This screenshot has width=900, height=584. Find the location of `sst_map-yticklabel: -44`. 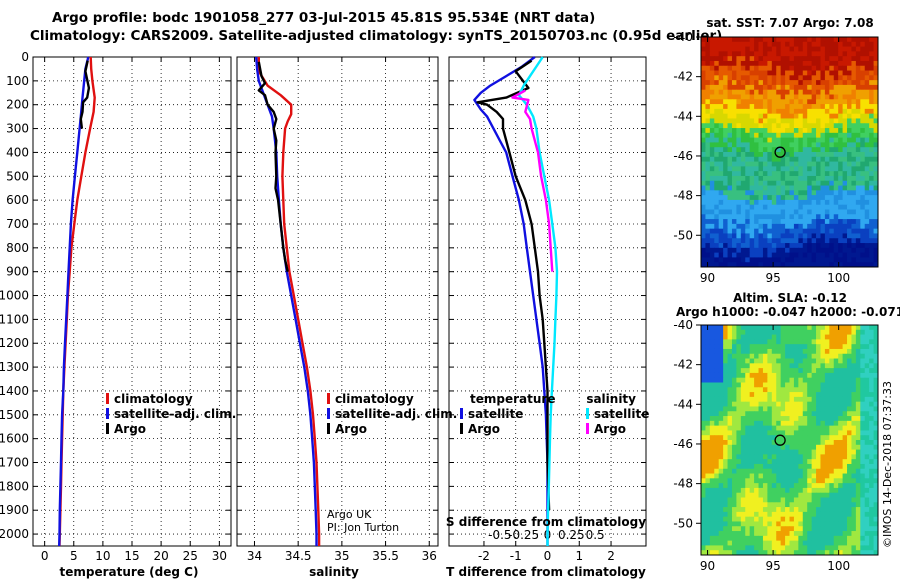

sst_map-yticklabel: -44 is located at coordinates (683, 116).